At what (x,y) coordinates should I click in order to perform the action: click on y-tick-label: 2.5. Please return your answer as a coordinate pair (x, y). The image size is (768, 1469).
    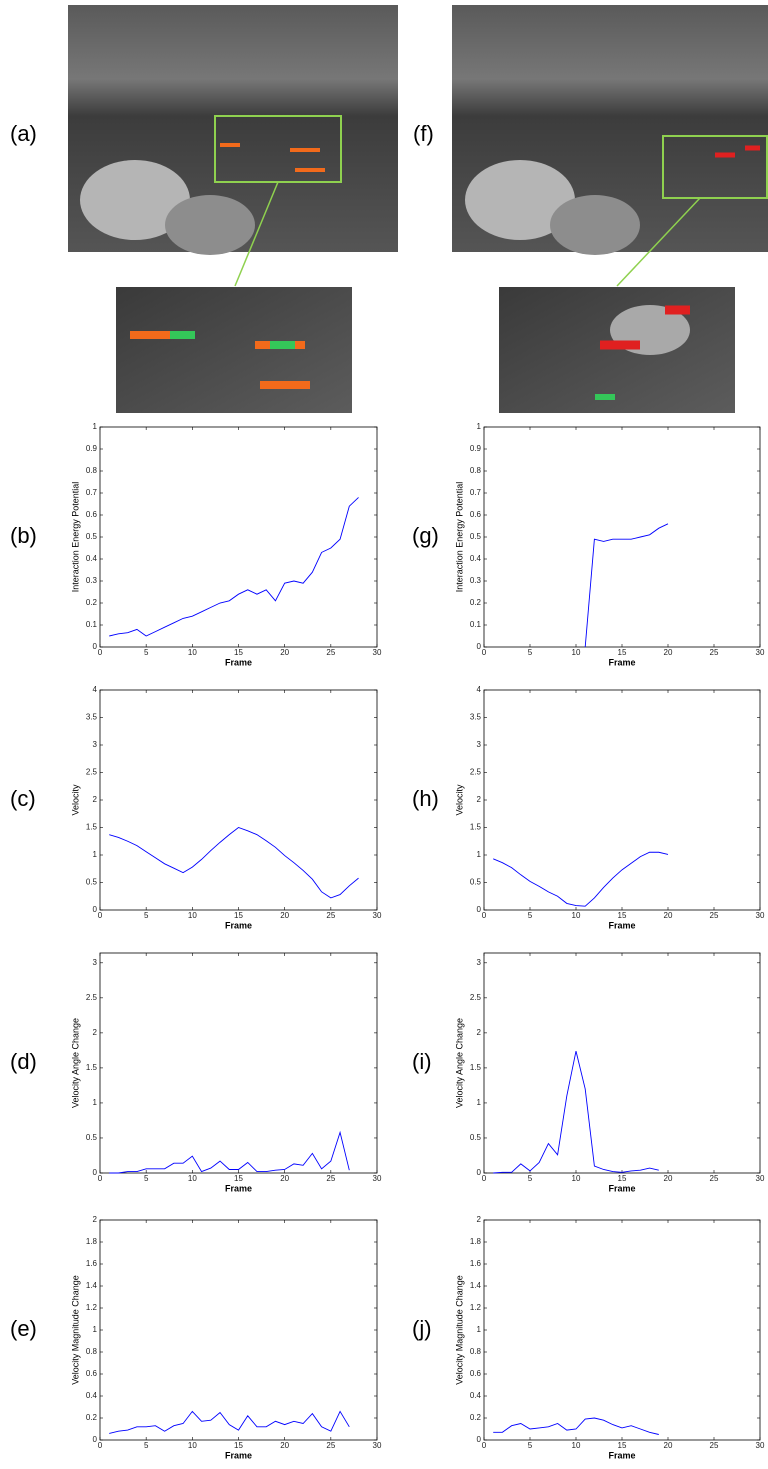
    Looking at the image, I should click on (92, 772).